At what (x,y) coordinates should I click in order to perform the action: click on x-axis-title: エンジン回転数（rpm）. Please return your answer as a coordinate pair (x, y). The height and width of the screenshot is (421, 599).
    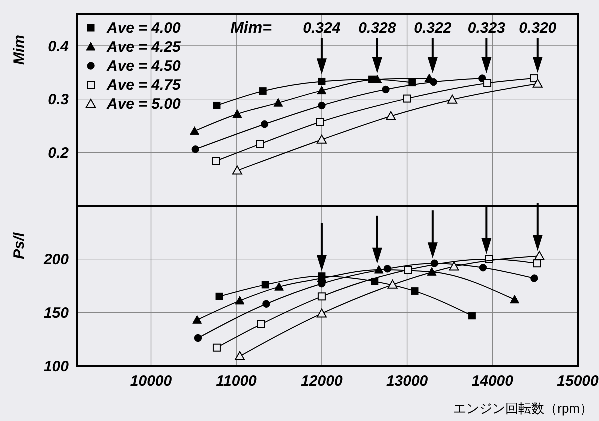
    Looking at the image, I should click on (523, 408).